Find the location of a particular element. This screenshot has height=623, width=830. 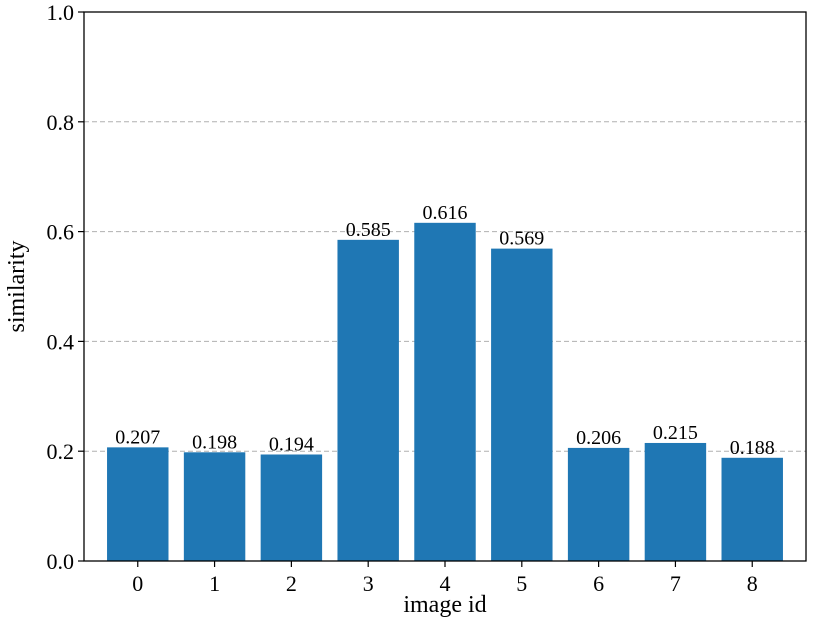

x-tick-label: 4 is located at coordinates (445, 583).